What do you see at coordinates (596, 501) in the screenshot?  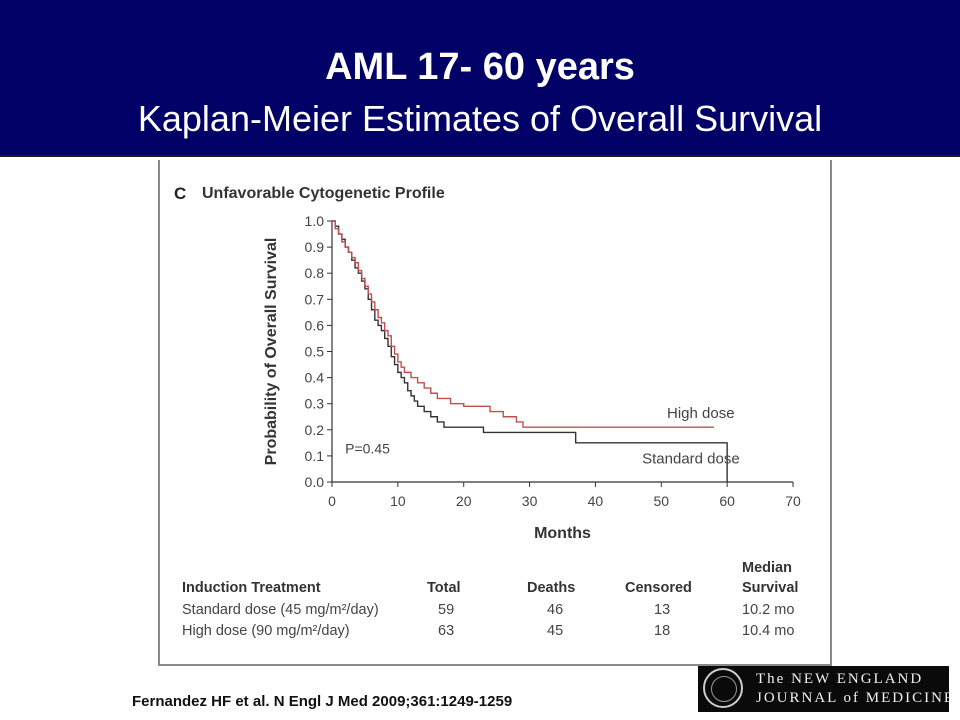 I see `x-tick-label: 40` at bounding box center [596, 501].